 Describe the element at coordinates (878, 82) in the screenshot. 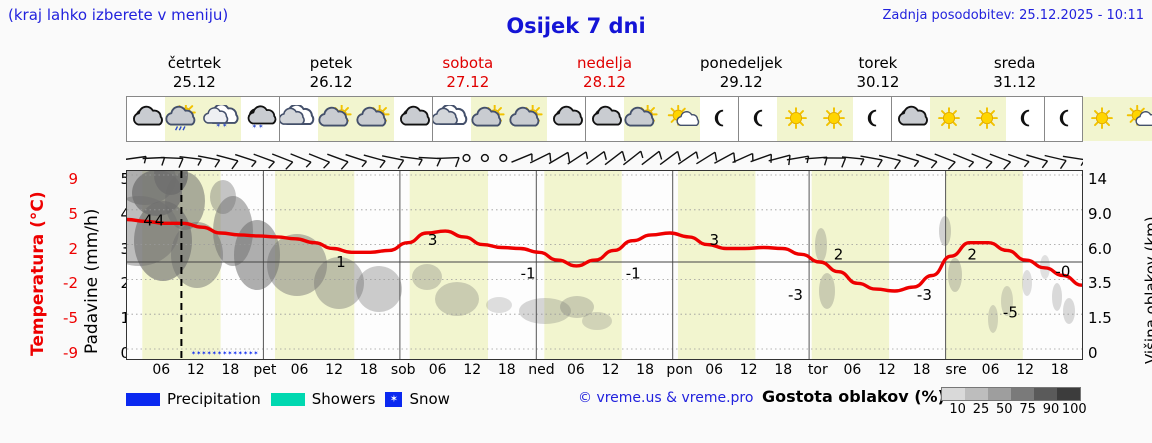

I see `day-date: 30.12` at that location.